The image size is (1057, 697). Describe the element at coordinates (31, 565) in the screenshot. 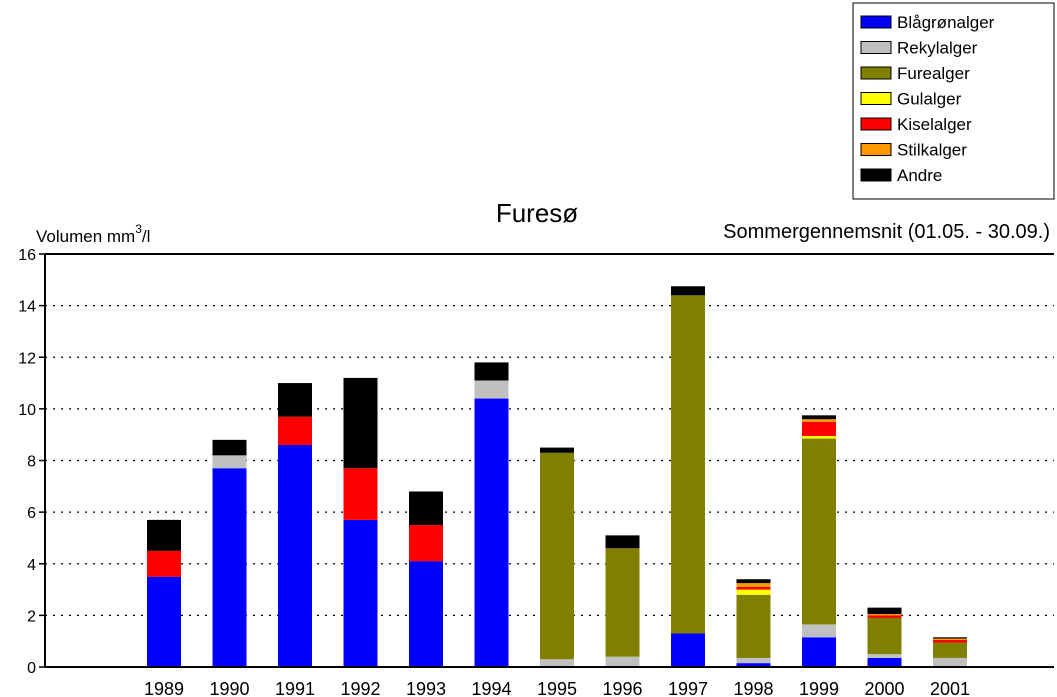

I see `y-tick-label: 4` at that location.